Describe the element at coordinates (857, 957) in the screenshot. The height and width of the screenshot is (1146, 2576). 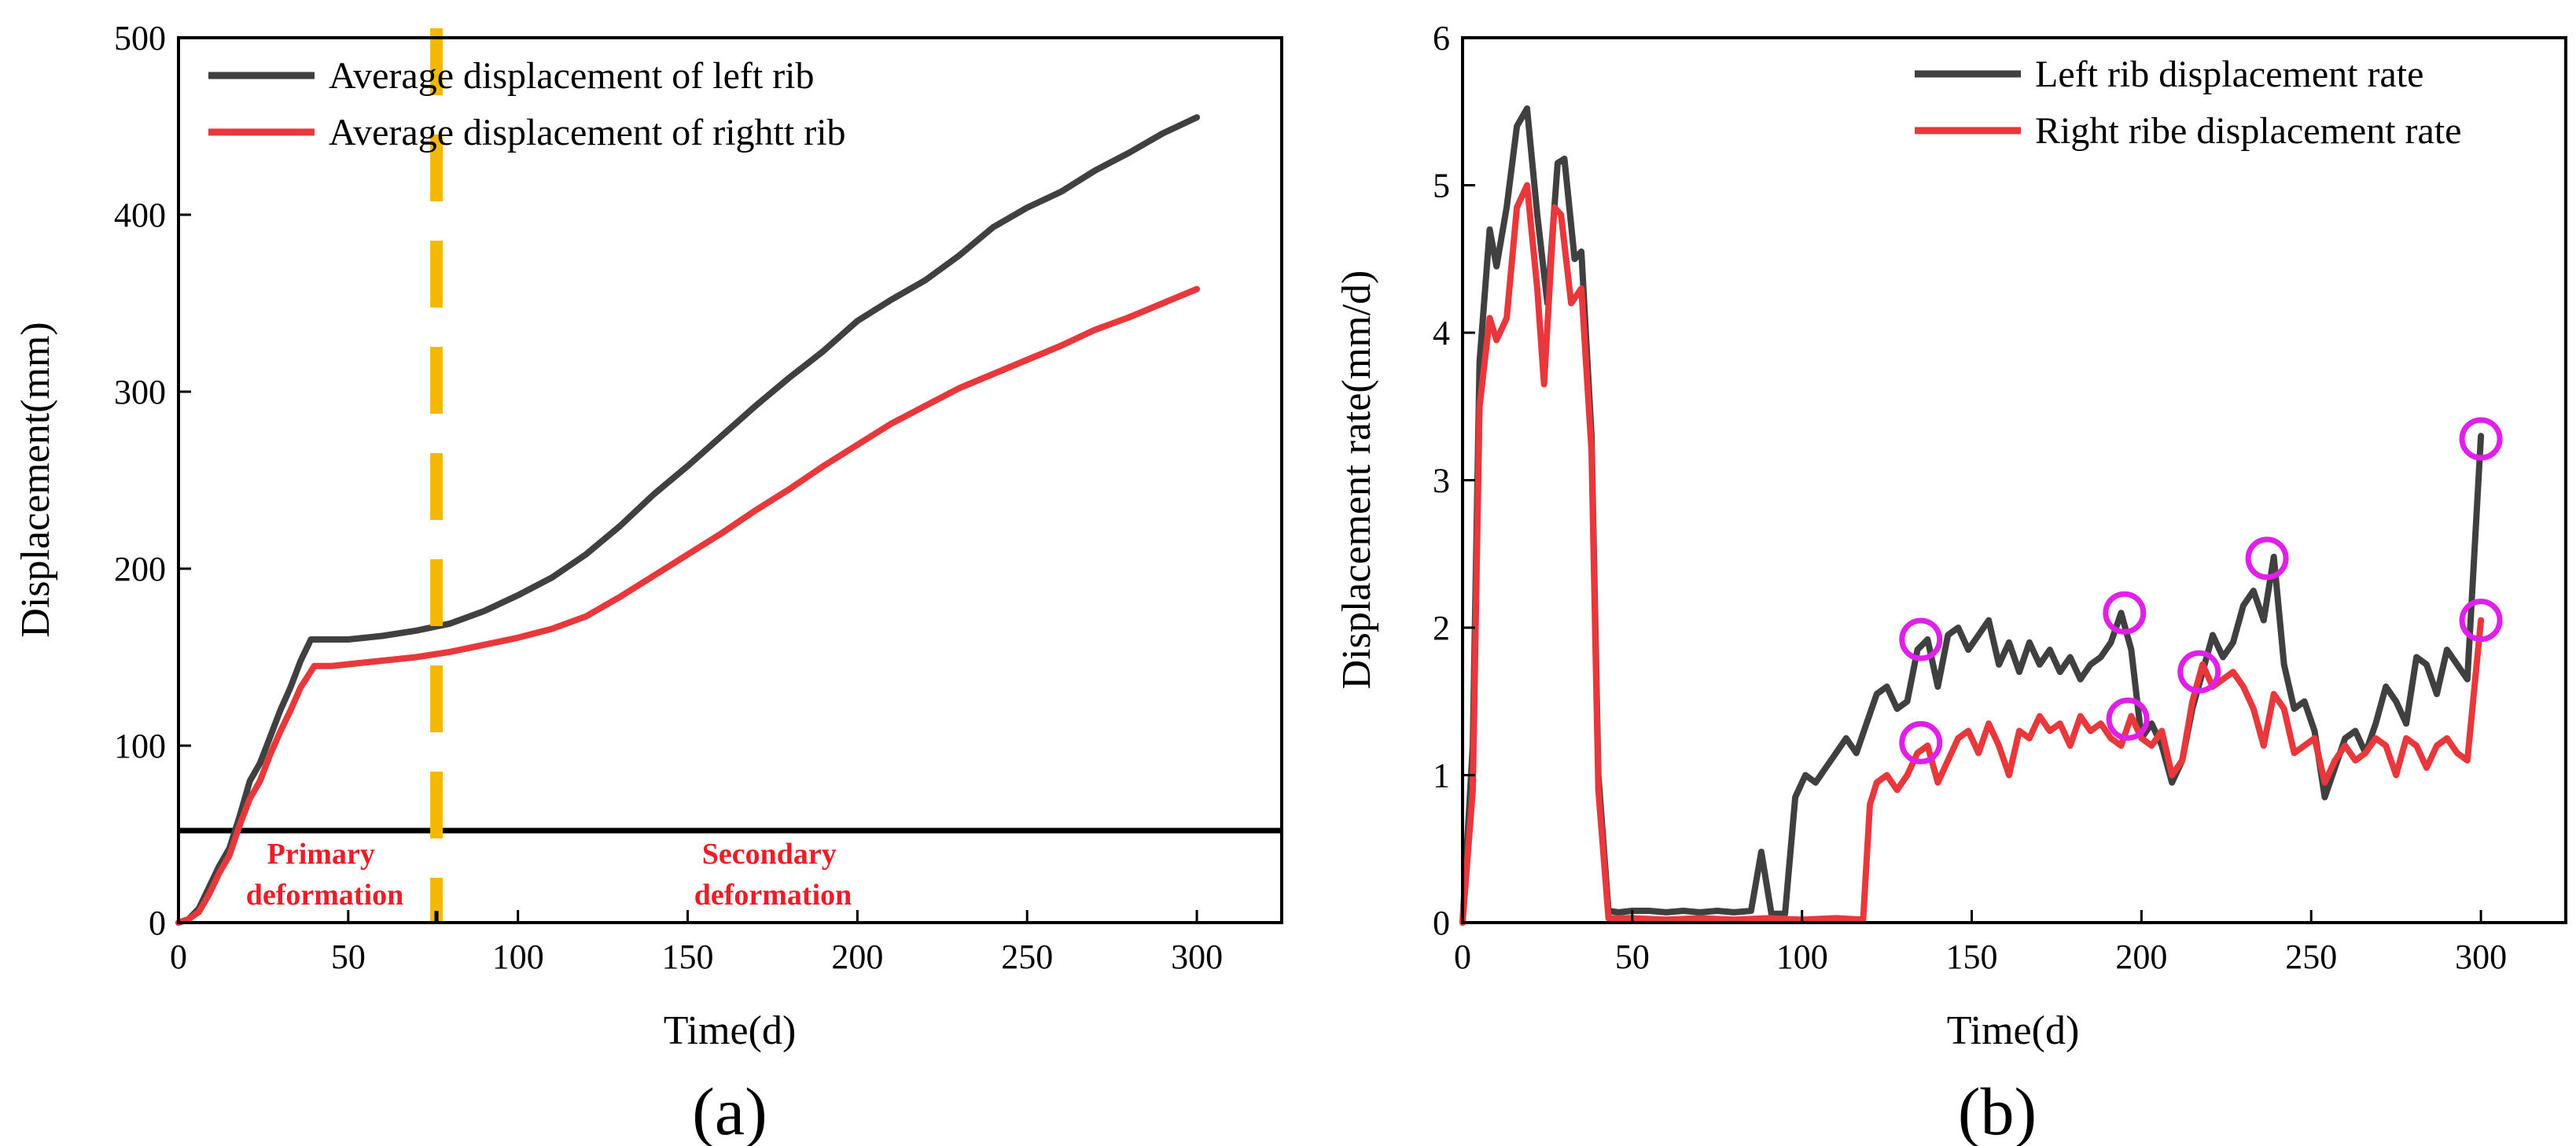
I see `panel-a-x-tick-label: 200` at that location.